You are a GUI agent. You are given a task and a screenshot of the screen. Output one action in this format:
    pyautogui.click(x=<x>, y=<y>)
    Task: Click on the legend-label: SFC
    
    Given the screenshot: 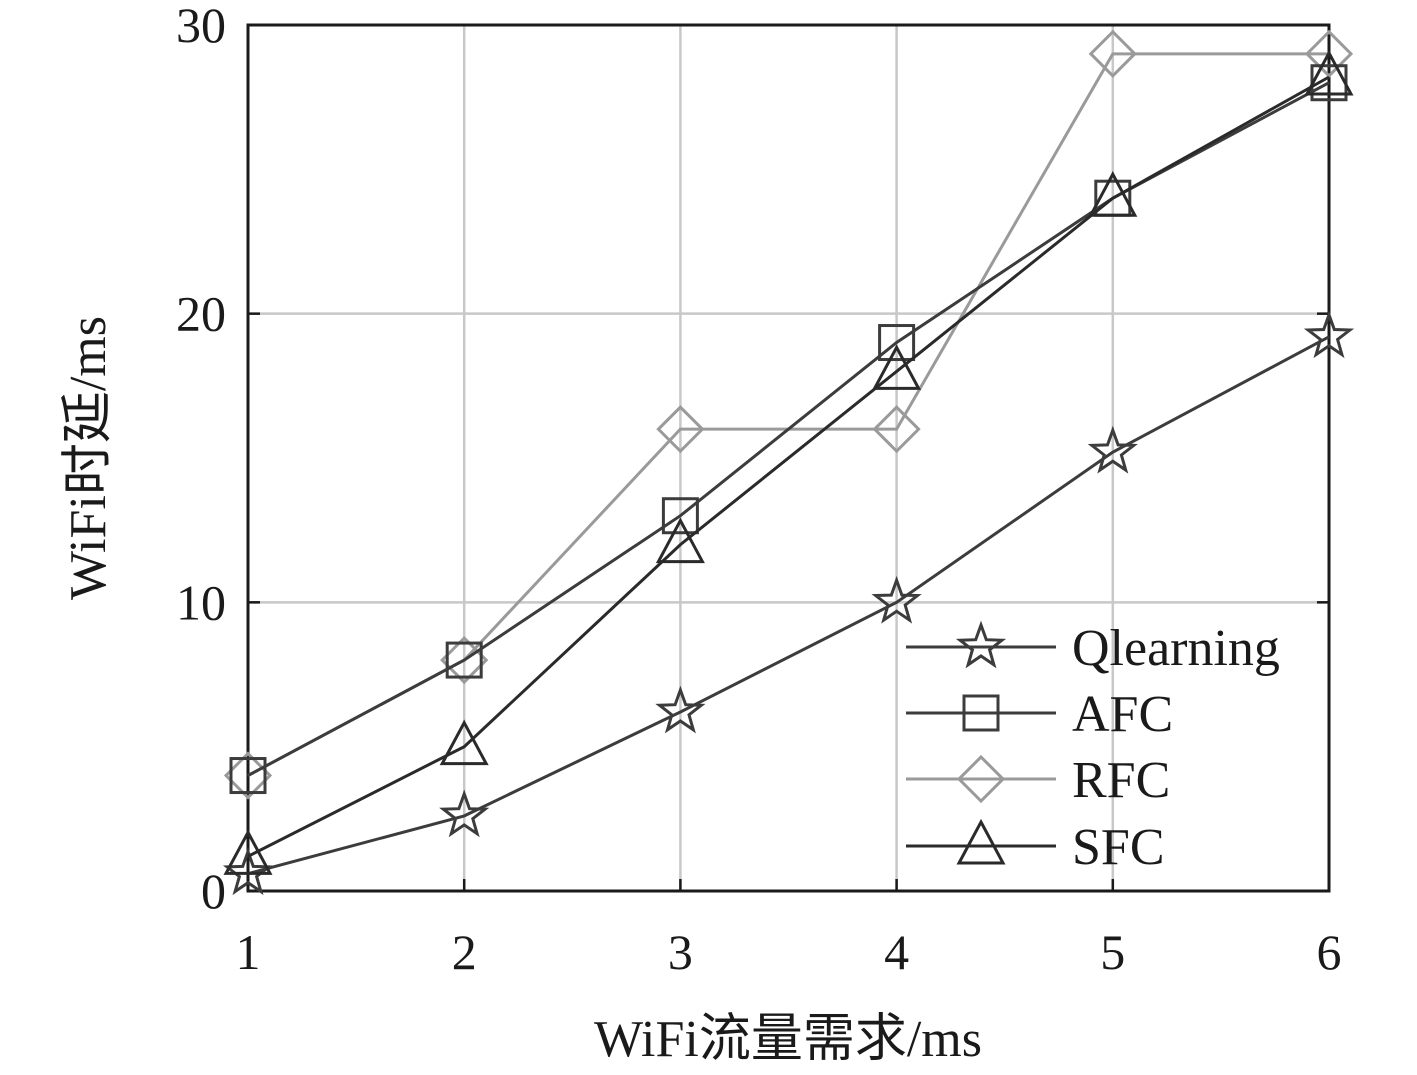 What is the action you would take?
    pyautogui.click(x=1118, y=847)
    